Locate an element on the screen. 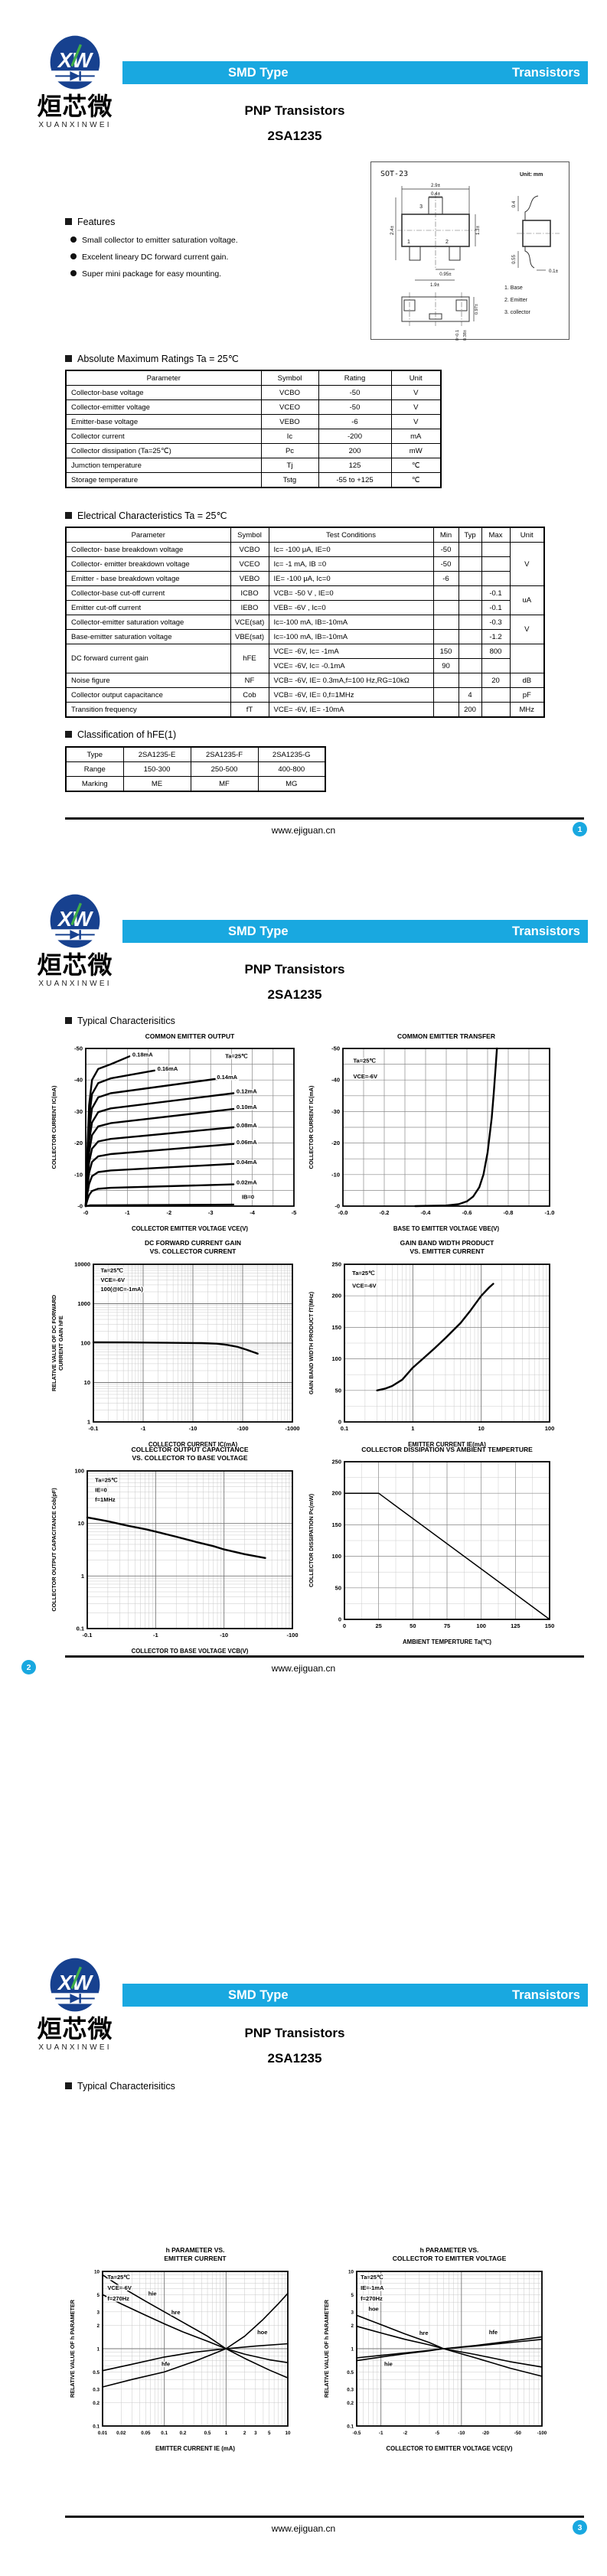  svg-text: 0.3 is located at coordinates (97, 2389).